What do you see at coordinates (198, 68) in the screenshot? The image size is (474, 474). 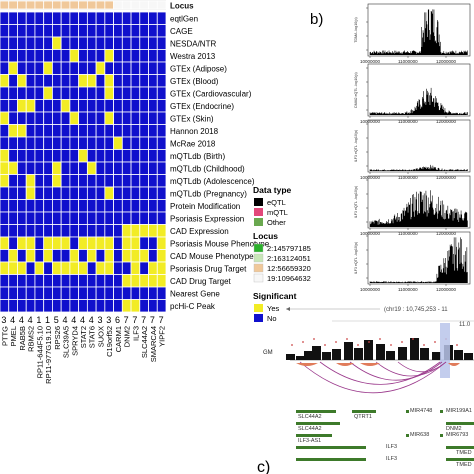 I see `heatmap-row-label: GTEx (Adipose)` at bounding box center [198, 68].